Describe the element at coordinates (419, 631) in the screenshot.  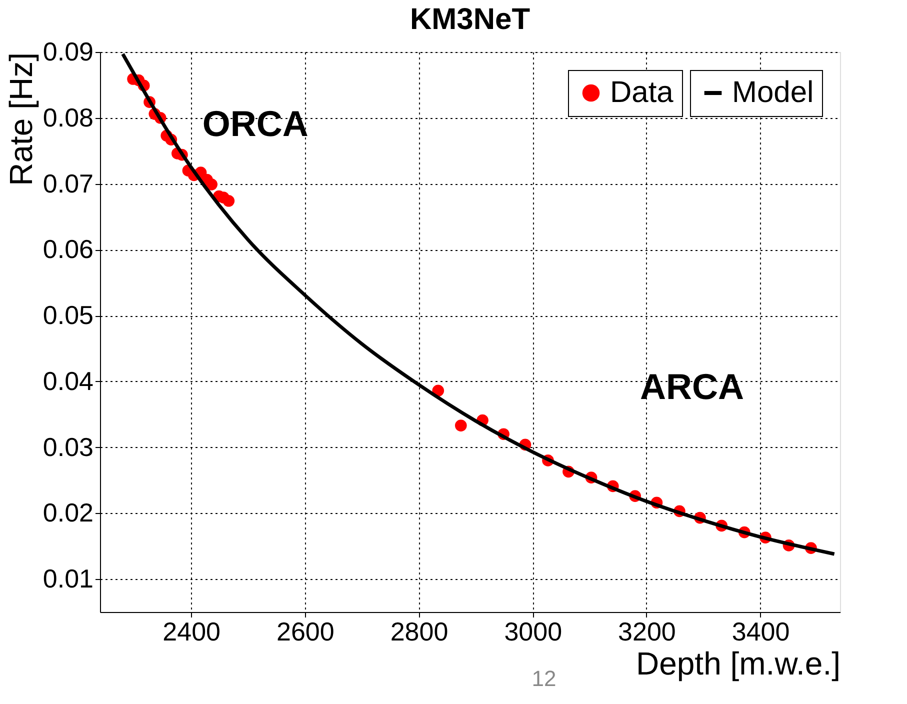
I see `x-tick-label: 2800` at that location.